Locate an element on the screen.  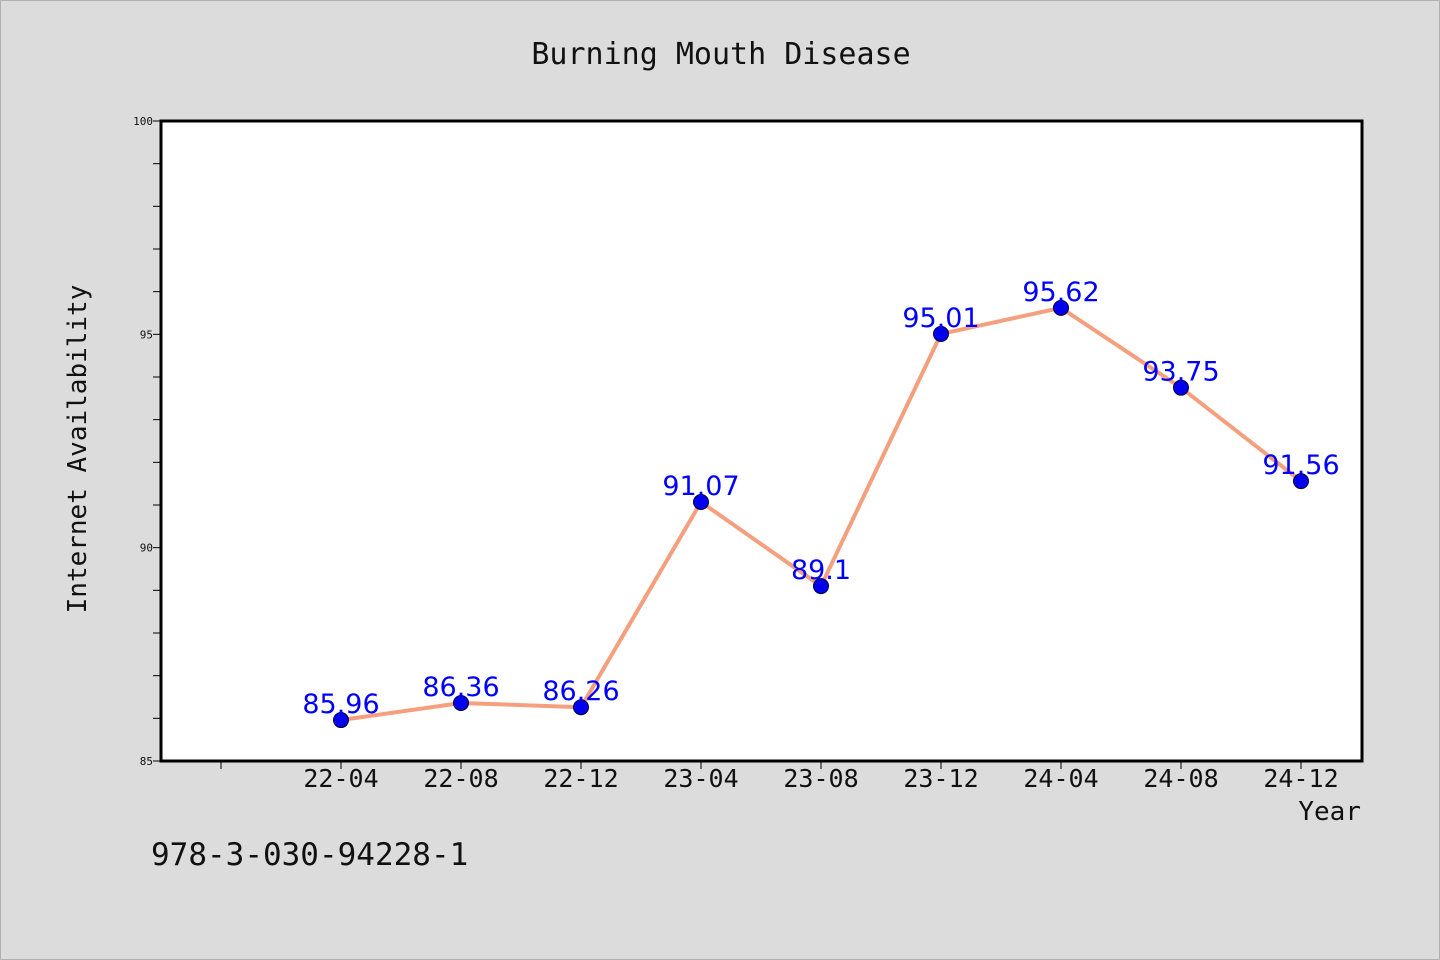
x-tick-label: 24-04 is located at coordinates (1060, 778).